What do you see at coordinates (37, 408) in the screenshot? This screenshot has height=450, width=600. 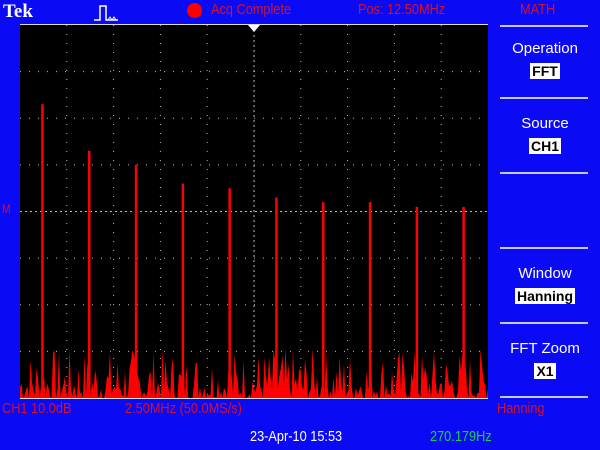 I see `ch1-scale: CH1 10.0dB` at bounding box center [37, 408].